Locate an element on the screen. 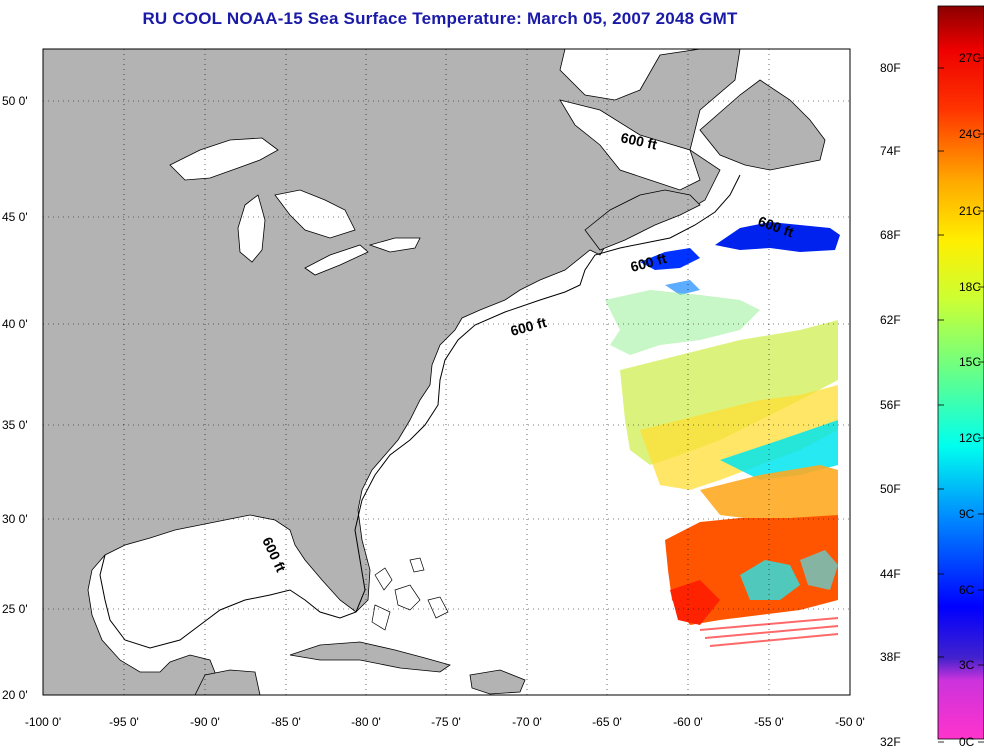 This screenshot has width=984, height=754. land-nova-scotia is located at coordinates (642, 220).